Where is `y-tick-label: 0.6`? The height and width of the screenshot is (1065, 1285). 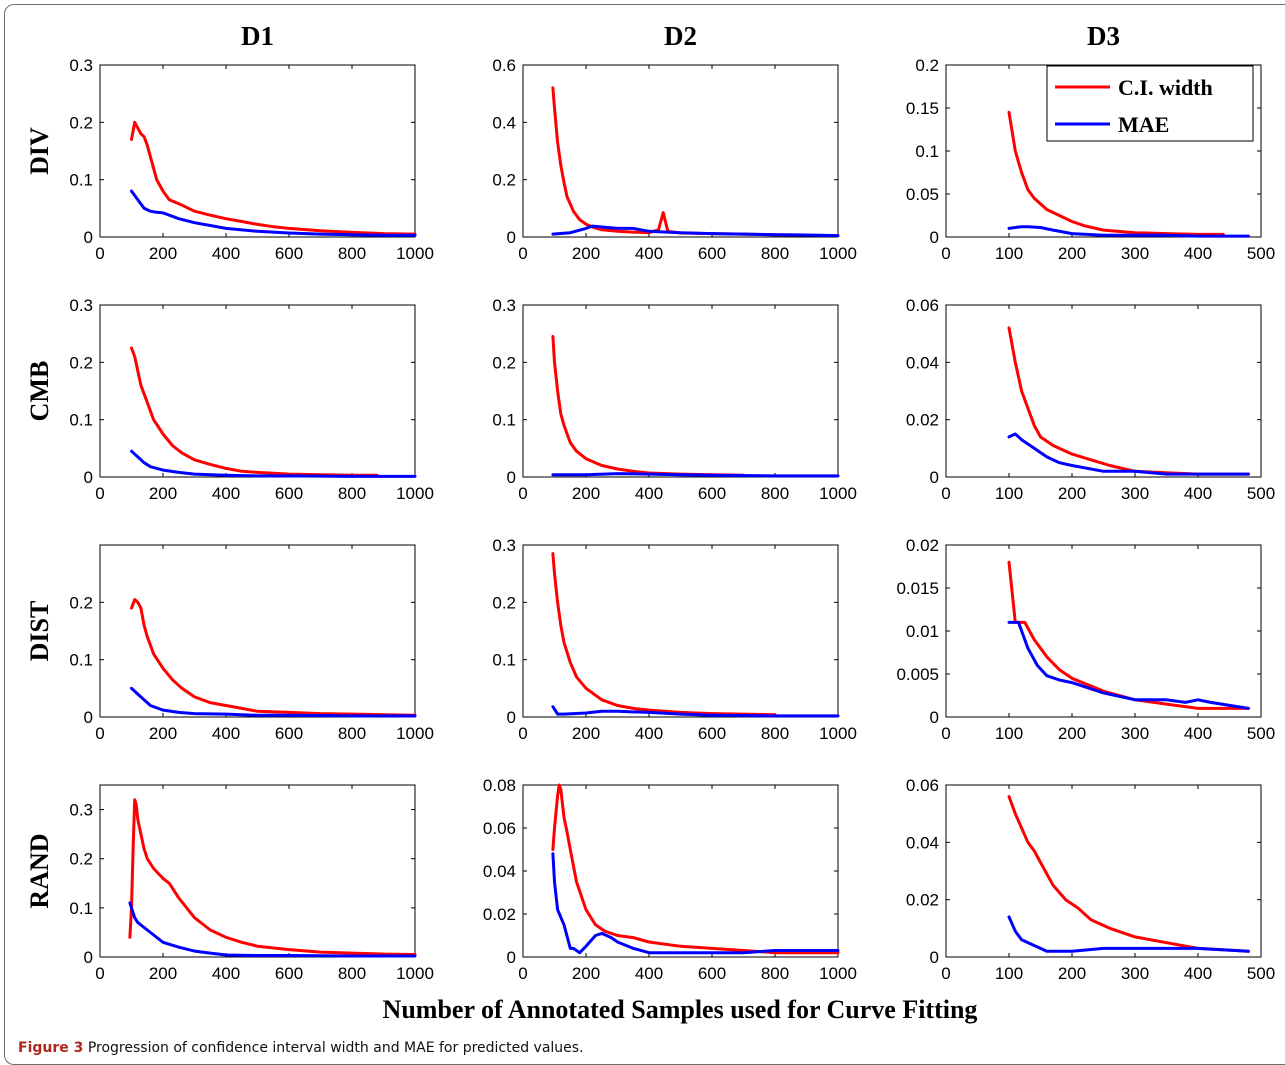
y-tick-label: 0.6 is located at coordinates (504, 65).